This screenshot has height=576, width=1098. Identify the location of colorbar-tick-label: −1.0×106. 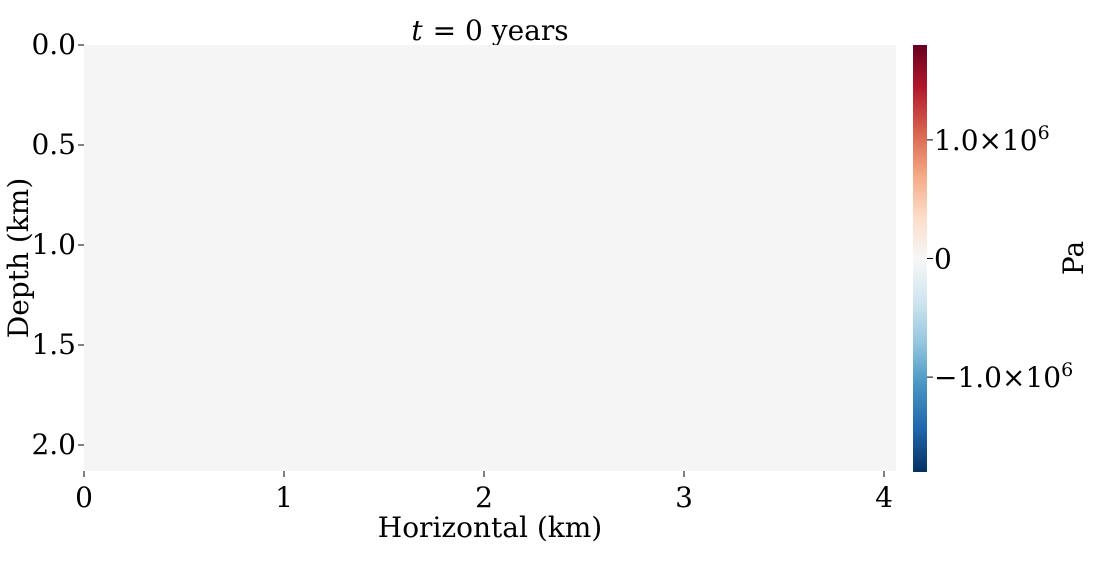
(1003, 376).